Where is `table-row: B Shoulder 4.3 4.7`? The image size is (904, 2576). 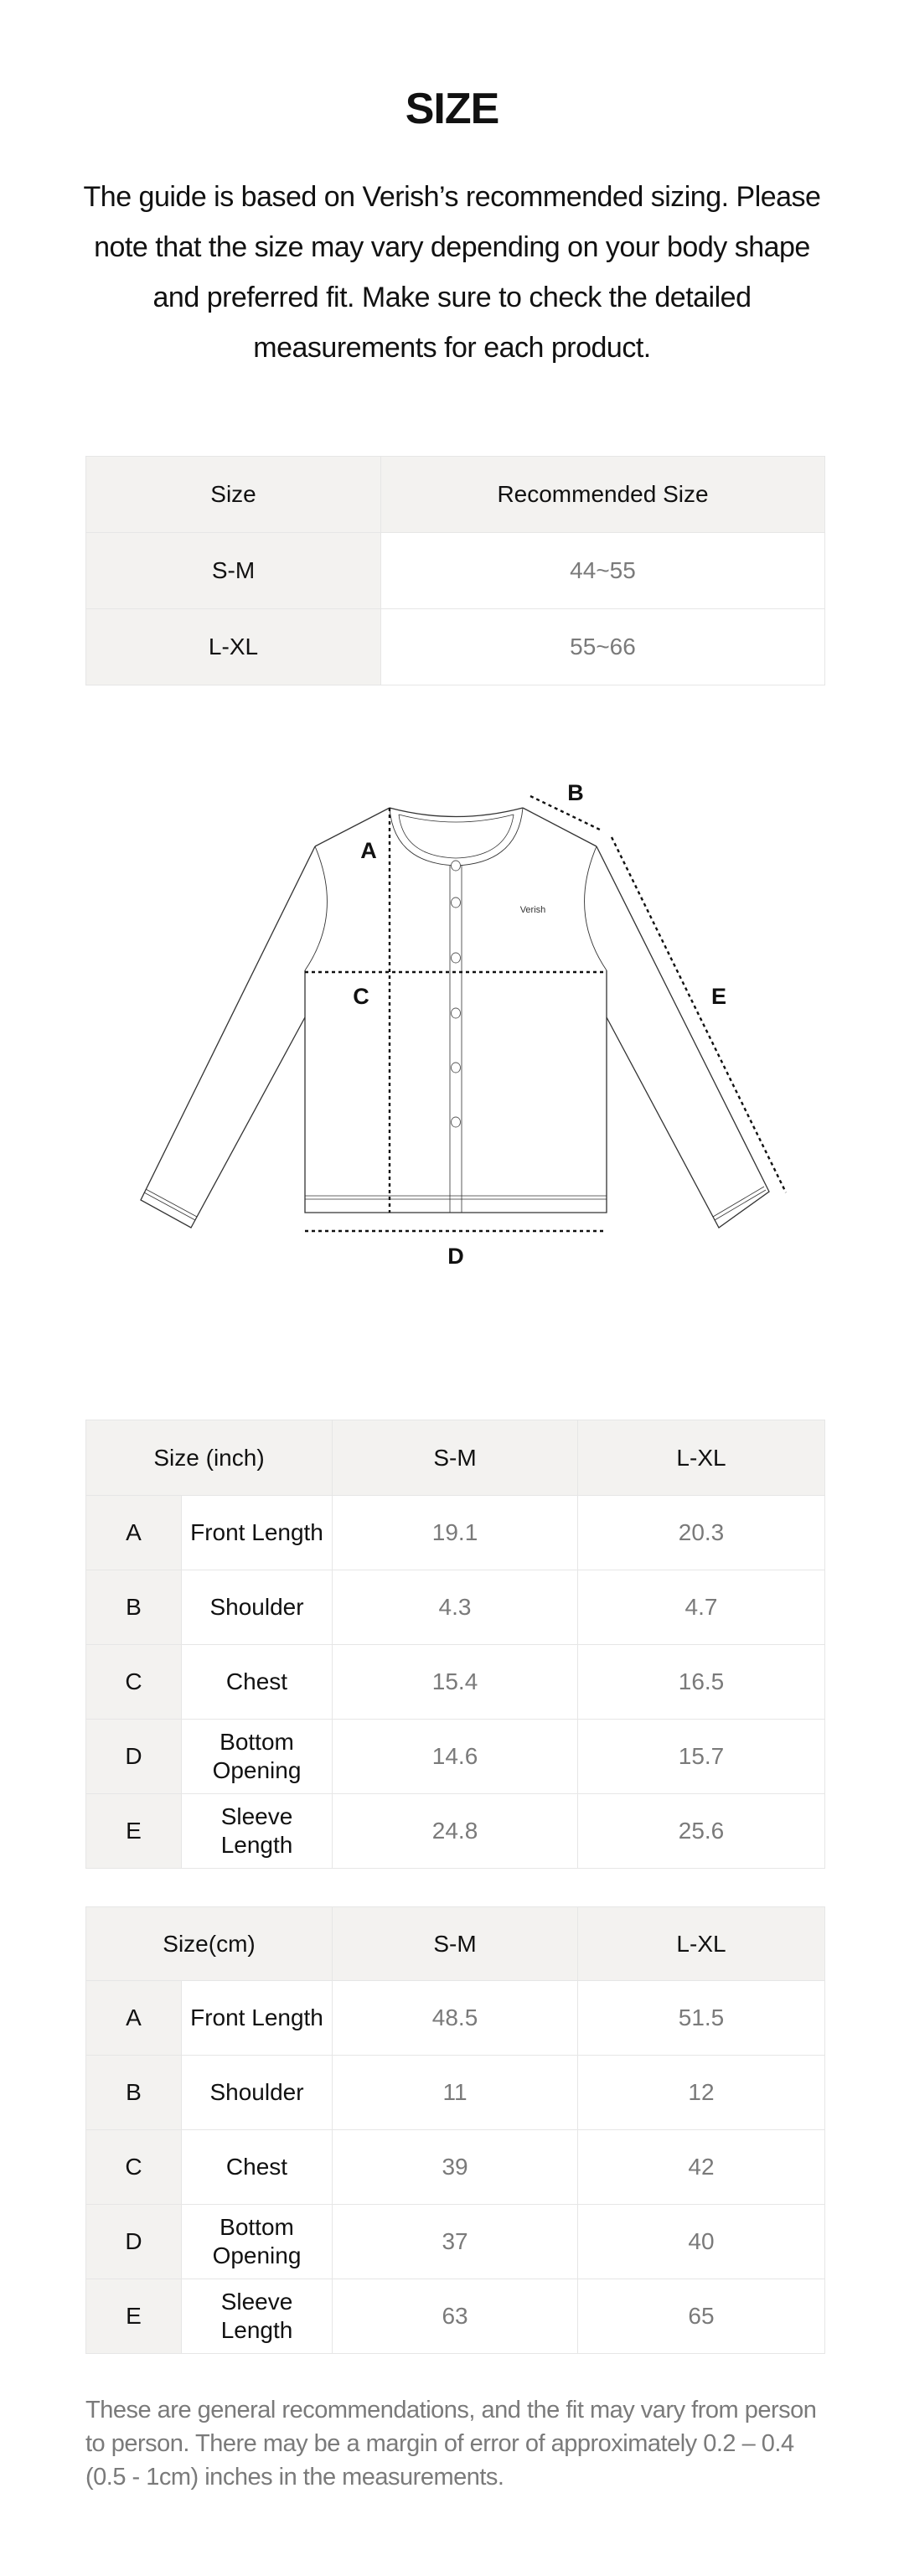
table-row: B Shoulder 4.3 4.7 is located at coordinates (455, 1607).